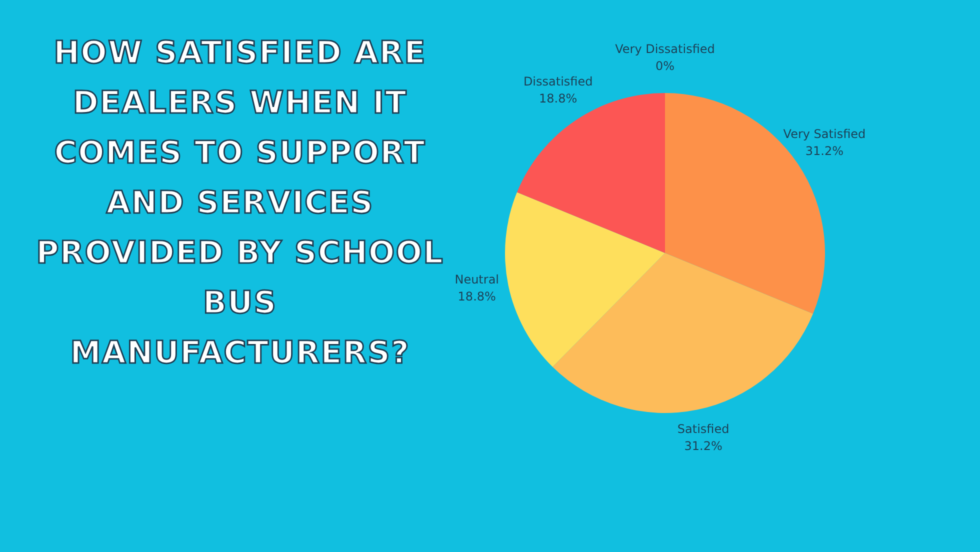 This screenshot has height=552, width=980. I want to click on slice-label: Neutral, so click(477, 279).